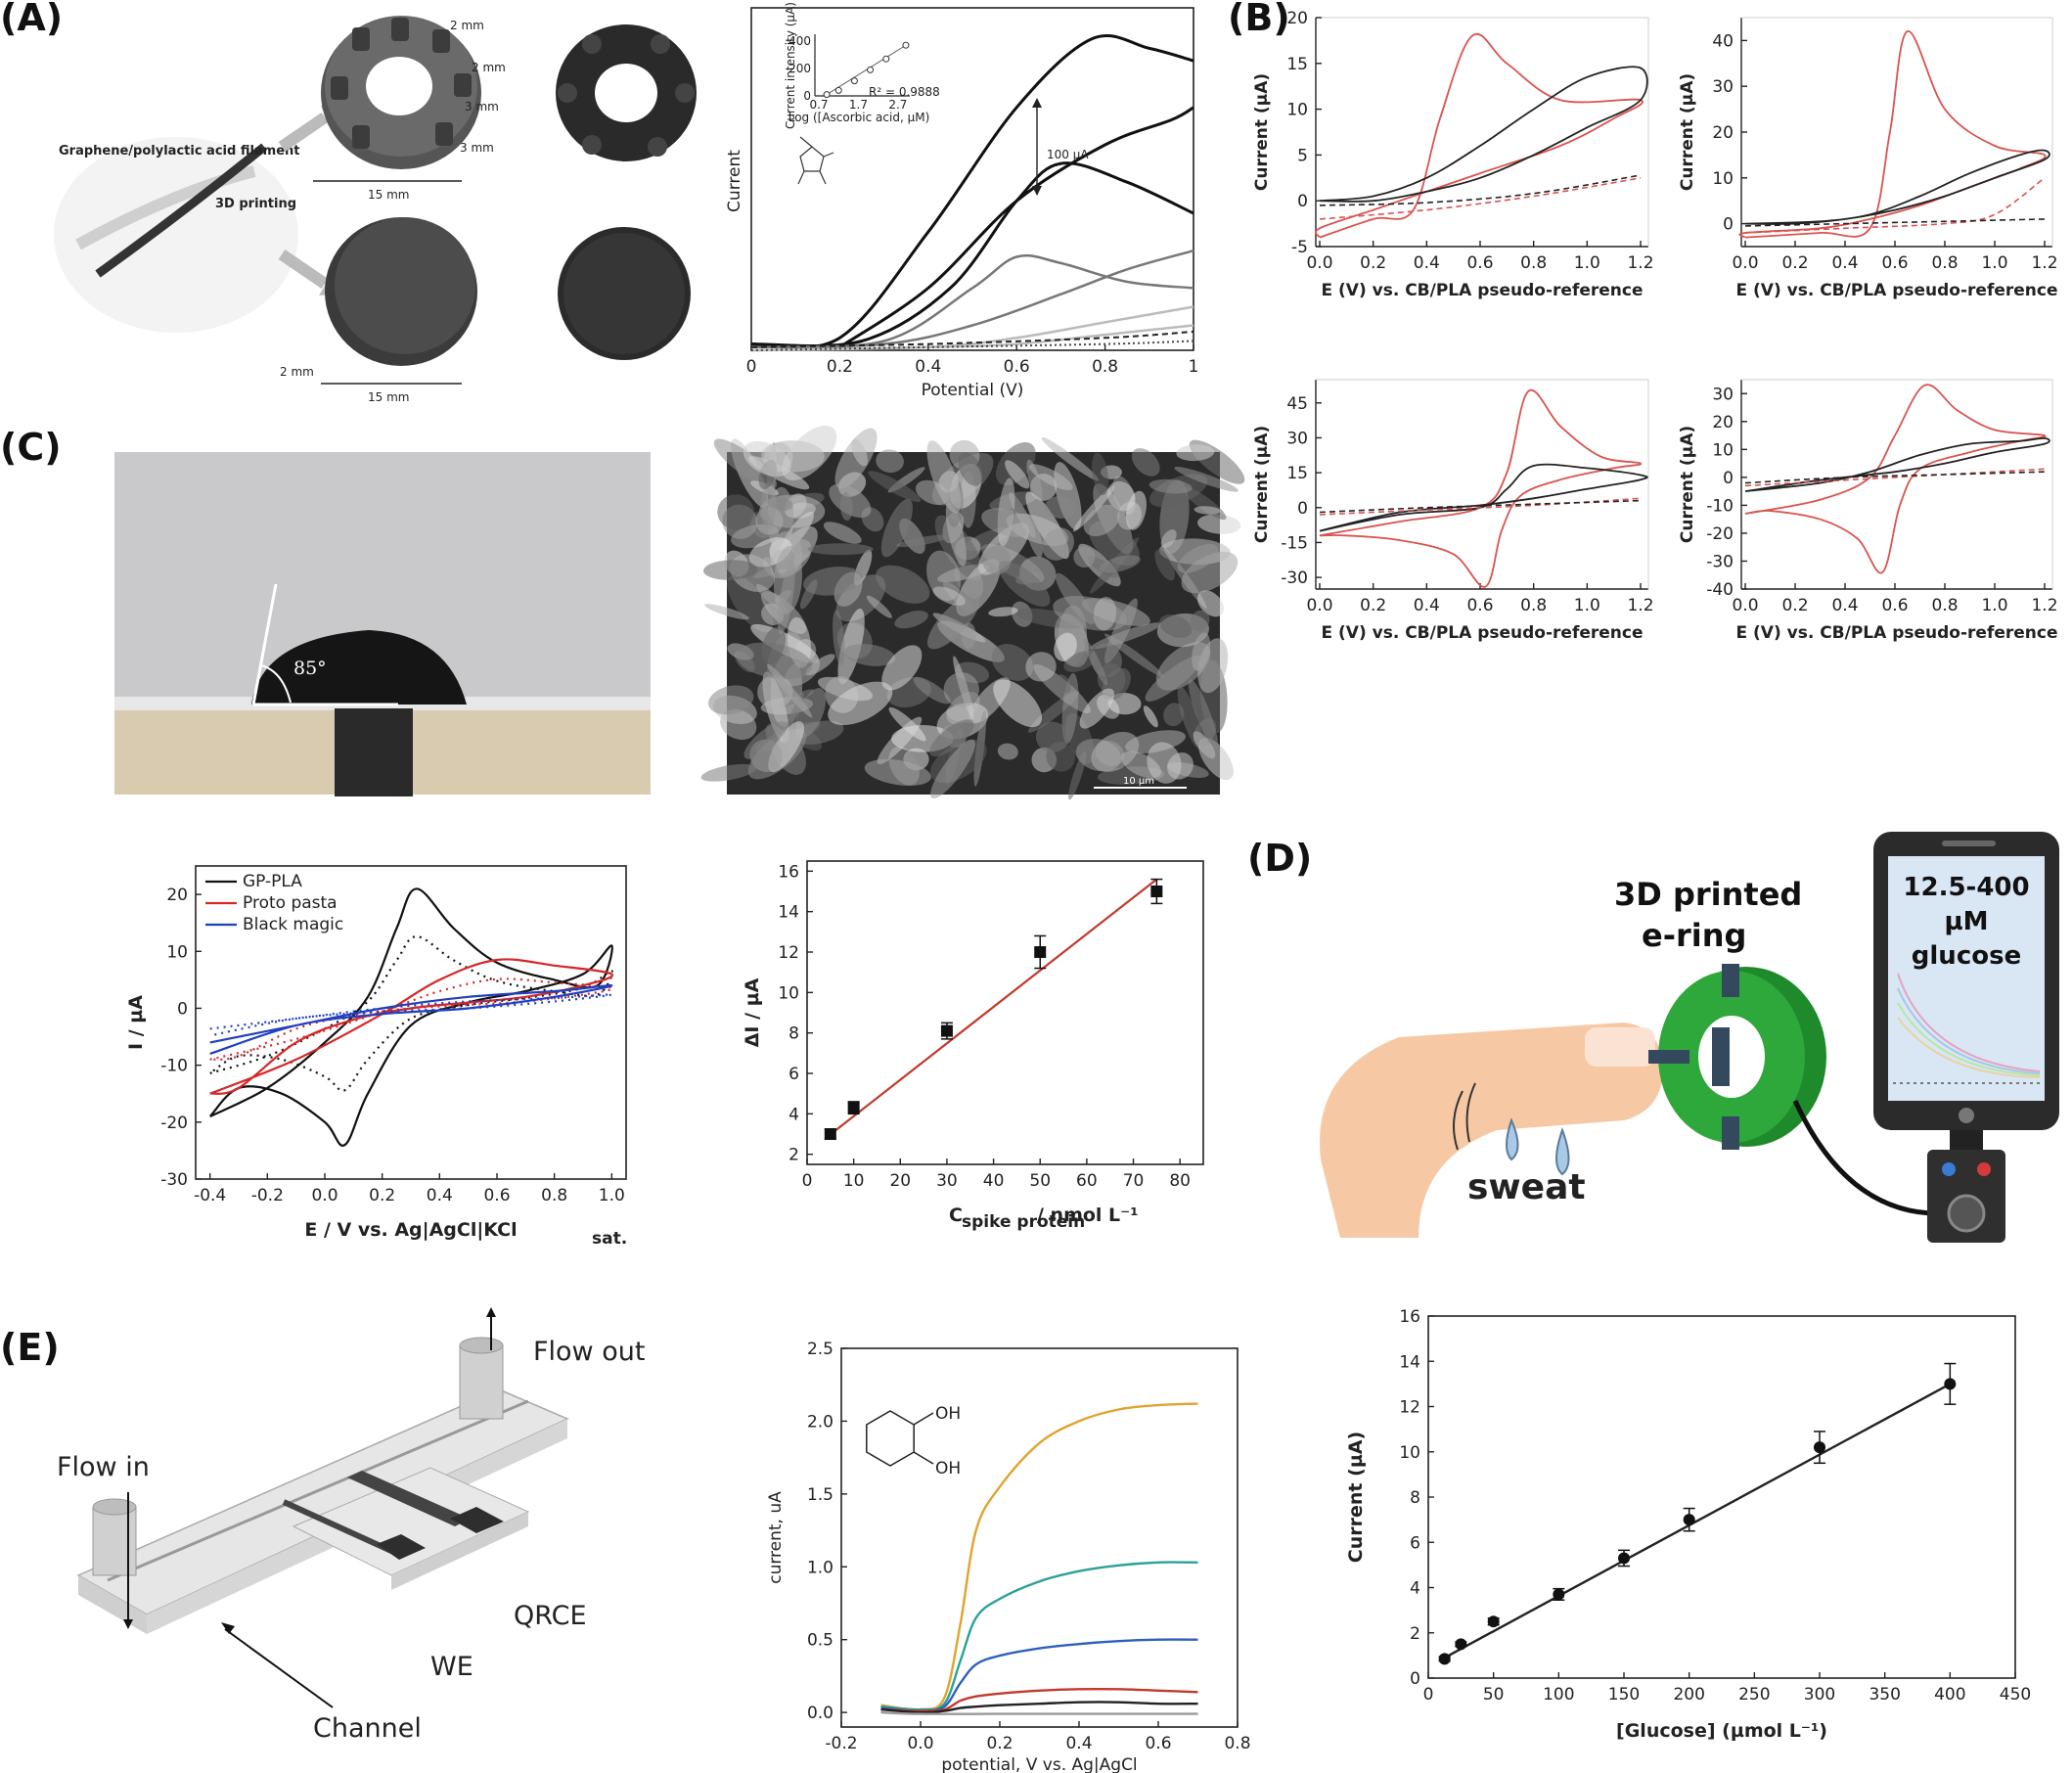 This screenshot has width=2072, height=1773. What do you see at coordinates (165, 207) in the screenshot?
I see `filament-shadow` at bounding box center [165, 207].